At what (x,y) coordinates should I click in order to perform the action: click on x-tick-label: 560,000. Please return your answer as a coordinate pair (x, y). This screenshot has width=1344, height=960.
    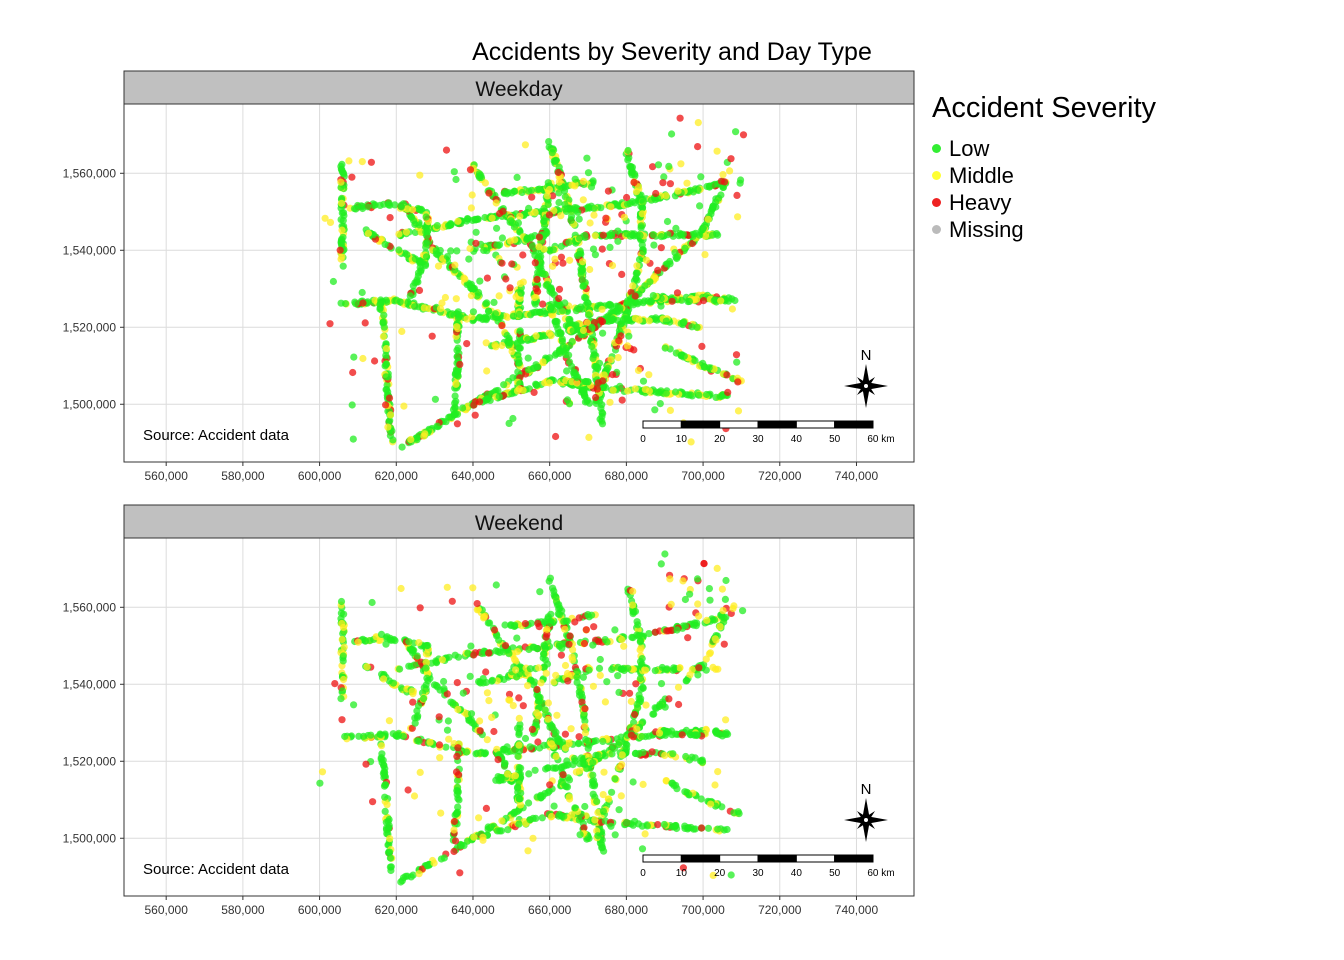
    Looking at the image, I should click on (166, 910).